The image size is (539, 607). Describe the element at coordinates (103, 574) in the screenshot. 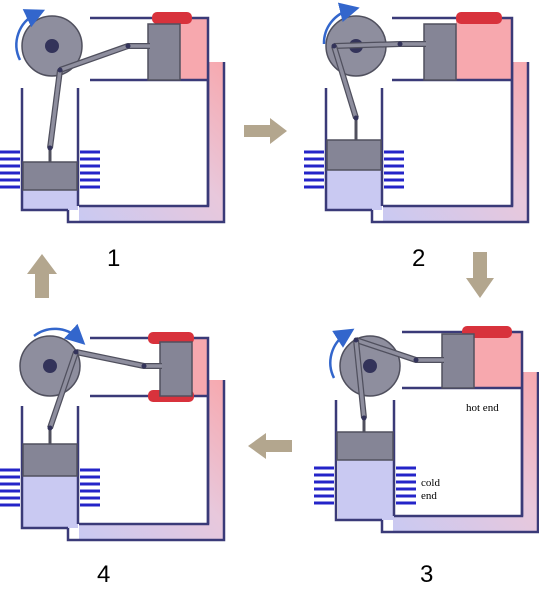

I see `stage-number-4: 4` at that location.